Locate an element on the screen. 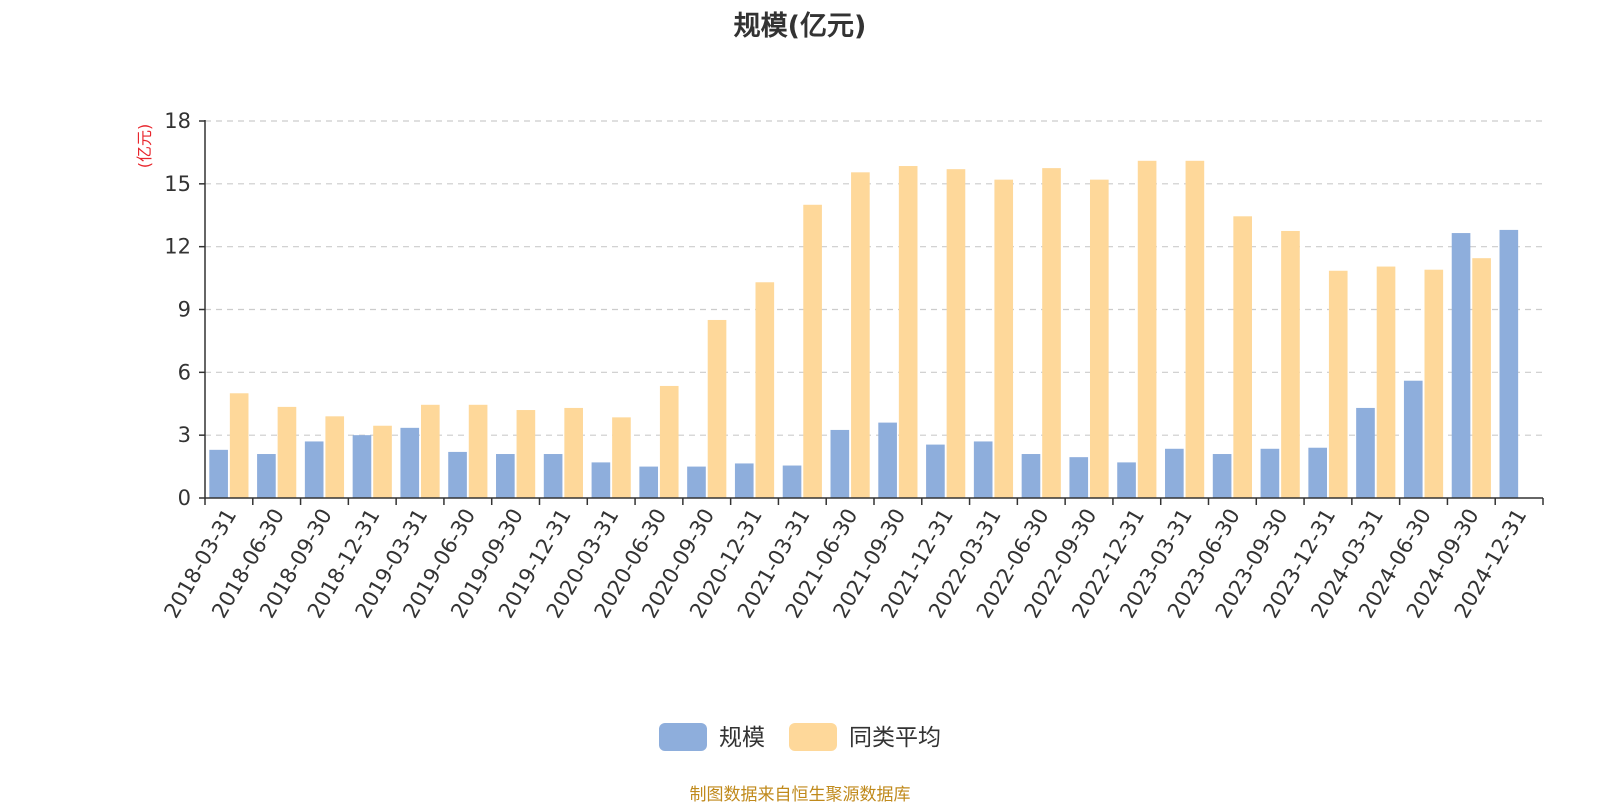 This screenshot has width=1600, height=805. legend: 规模 同类平均 is located at coordinates (800, 737).